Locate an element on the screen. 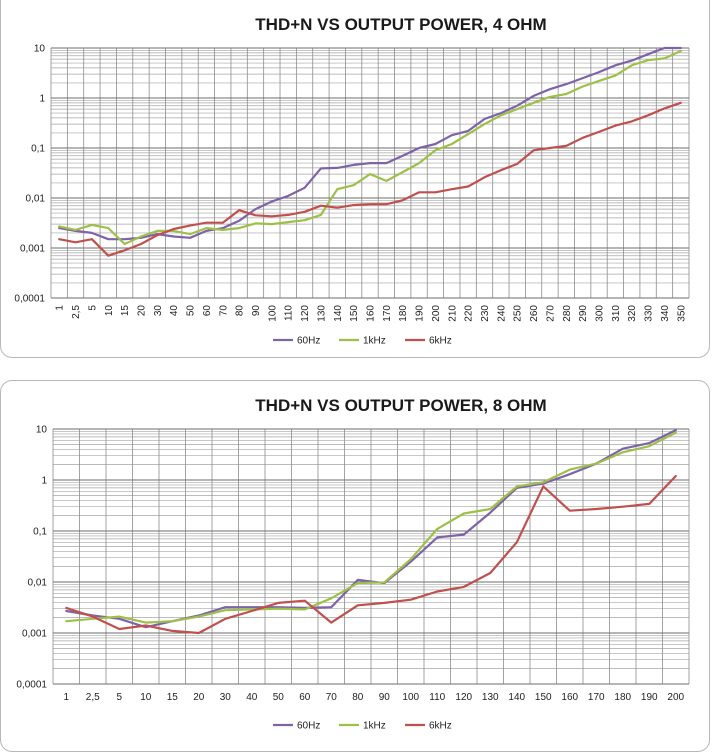 The image size is (712, 756). x-tick-label: 270 is located at coordinates (550, 313).